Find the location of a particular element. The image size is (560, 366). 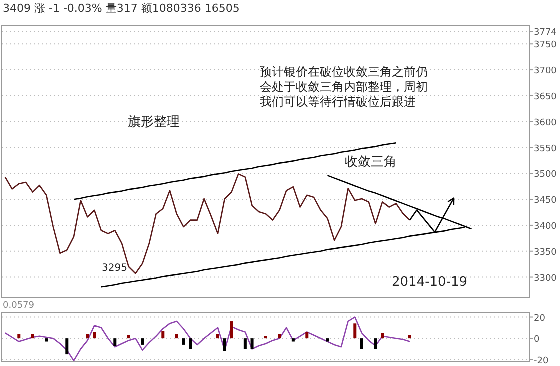

chart-title: 0.0579 is located at coordinates (19, 306).